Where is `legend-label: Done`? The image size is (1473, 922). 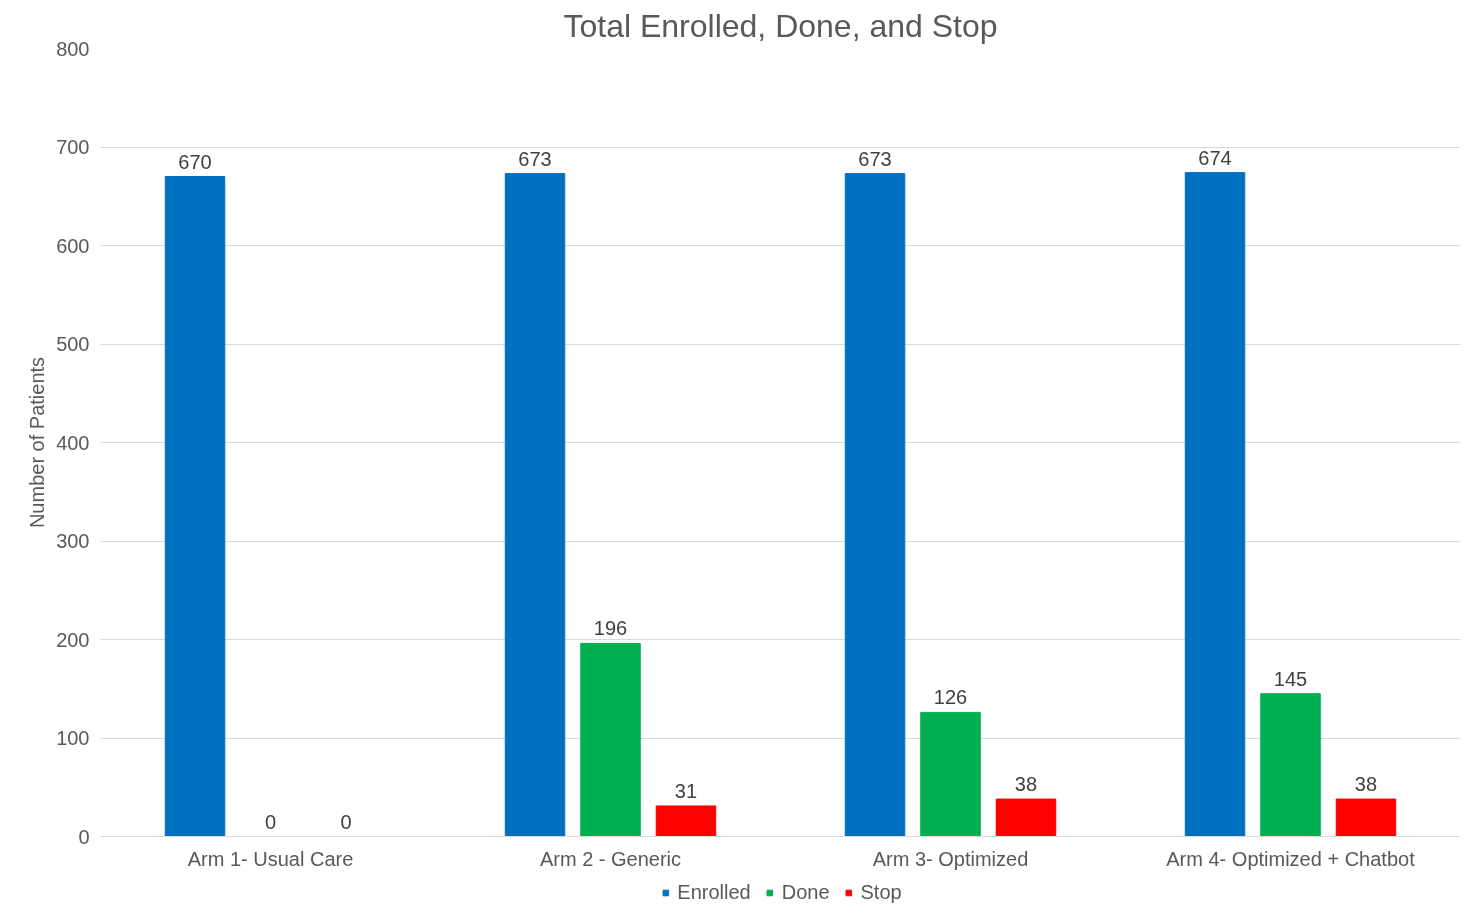
legend-label: Done is located at coordinates (805, 892).